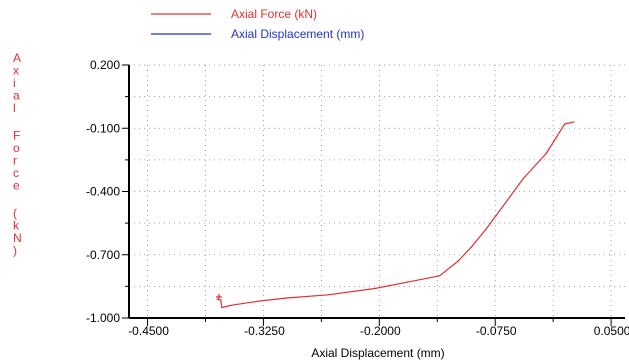  Describe the element at coordinates (105, 65) in the screenshot. I see `y-tick-label-0: 0.200` at that location.